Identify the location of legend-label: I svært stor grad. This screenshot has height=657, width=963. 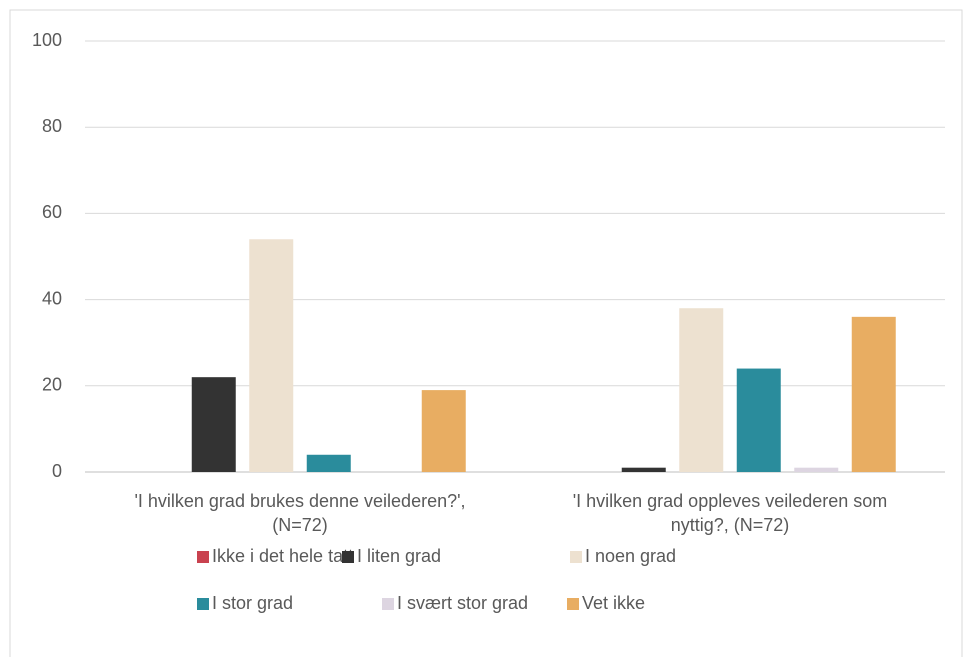
(462, 603).